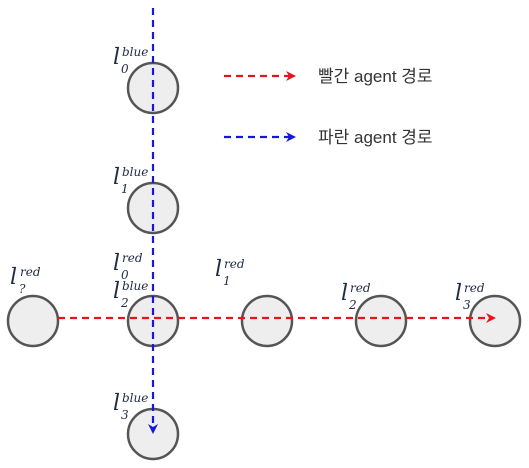 The image size is (529, 468). What do you see at coordinates (130, 60) in the screenshot?
I see `label-blue-0: l blue 0` at bounding box center [130, 60].